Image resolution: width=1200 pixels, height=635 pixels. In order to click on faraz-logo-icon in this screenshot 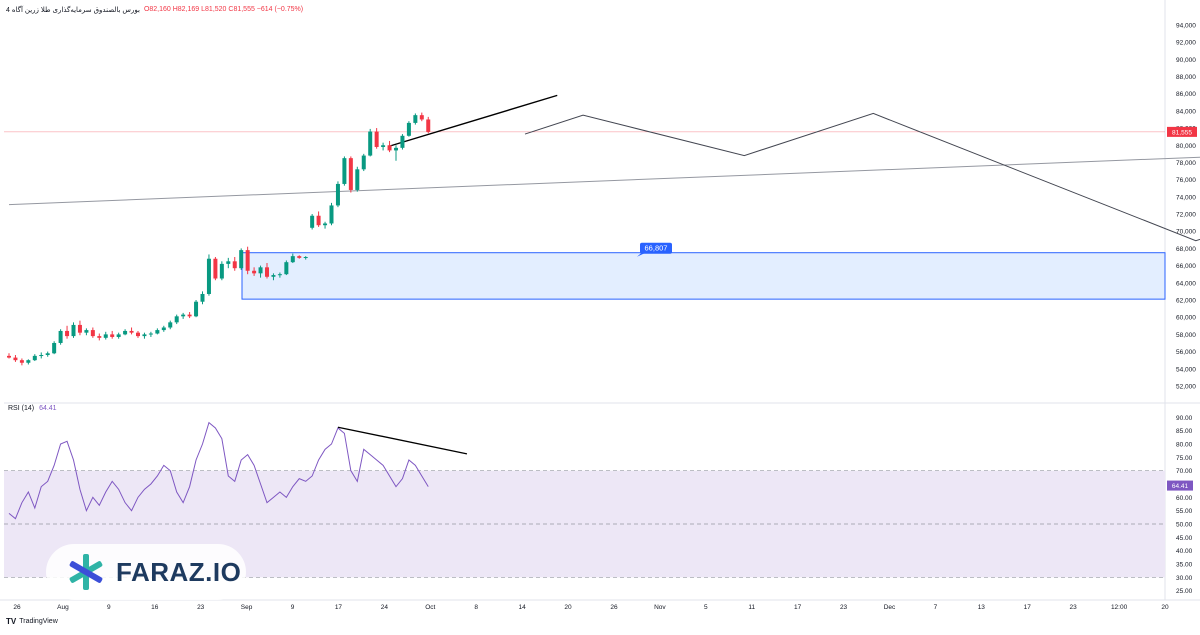, I will do `click(86, 572)`.